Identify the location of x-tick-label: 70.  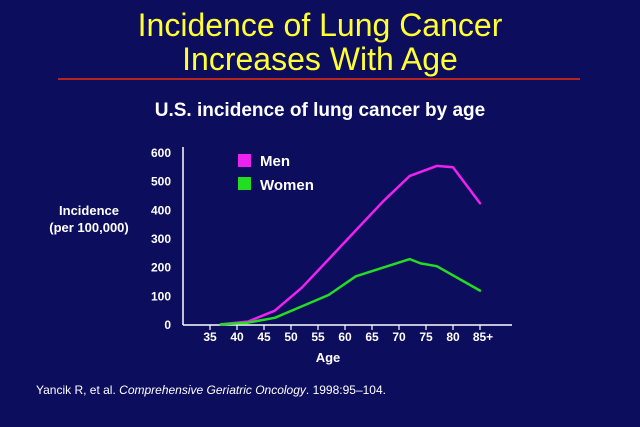
(399, 337).